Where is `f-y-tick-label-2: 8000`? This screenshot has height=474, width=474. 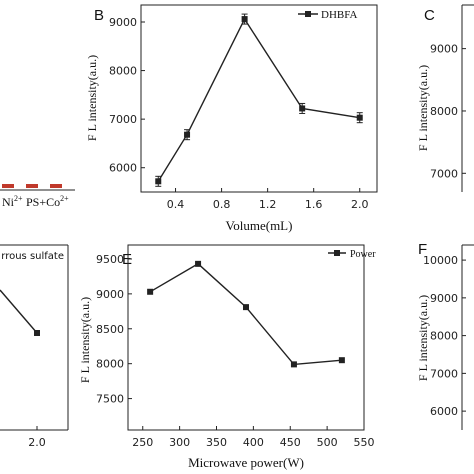 f-y-tick-label-2: 8000 is located at coordinates (444, 336).